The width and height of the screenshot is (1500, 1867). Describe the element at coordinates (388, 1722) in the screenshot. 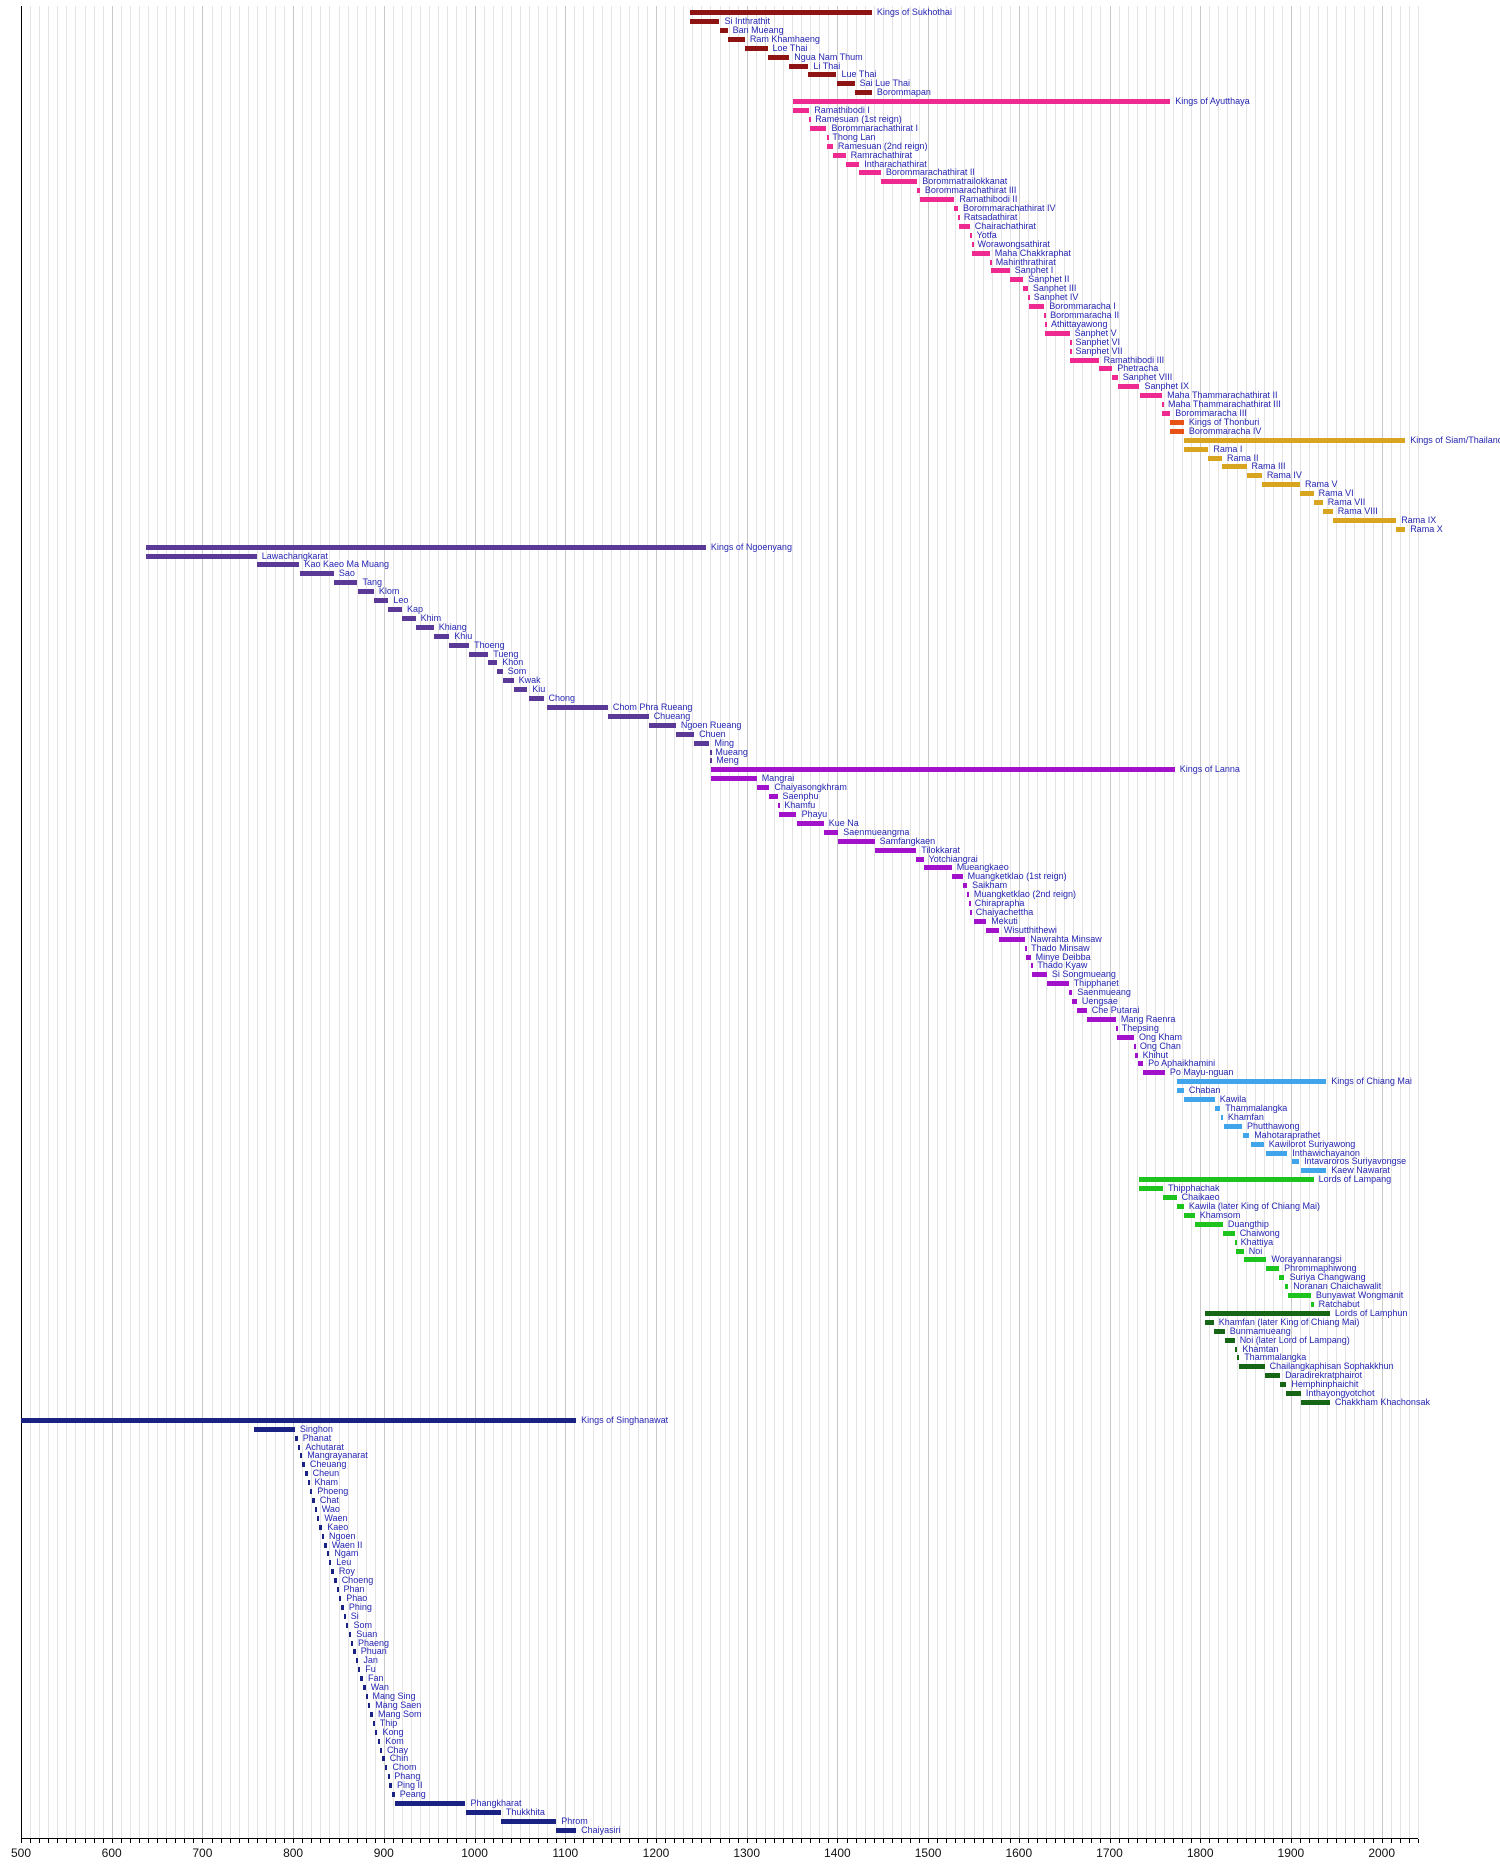

I see `reign-label: Thip` at that location.